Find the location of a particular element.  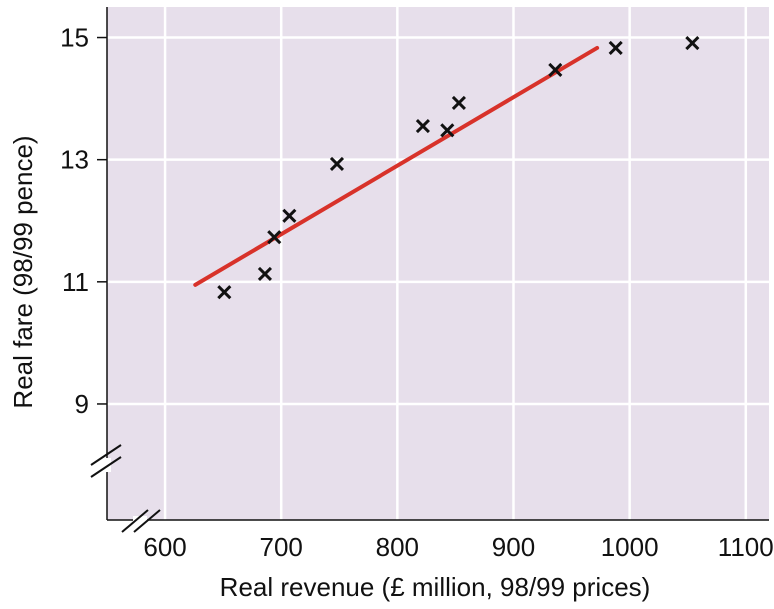

y-tick-label: 9 is located at coordinates (82, 404).